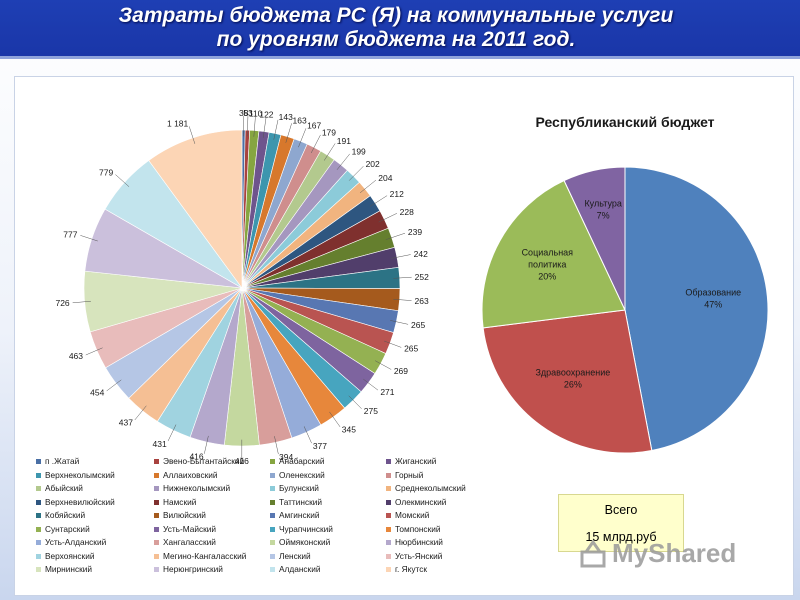 The width and height of the screenshot is (800, 600). Describe the element at coordinates (547, 264) in the screenshot. I see `pie-category-label: политика` at that location.